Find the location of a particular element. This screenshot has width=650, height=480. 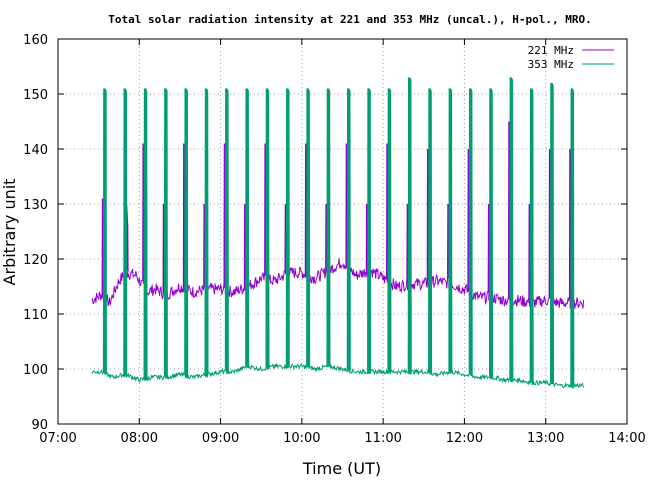

y-tick-label: 90 is located at coordinates (39, 425).